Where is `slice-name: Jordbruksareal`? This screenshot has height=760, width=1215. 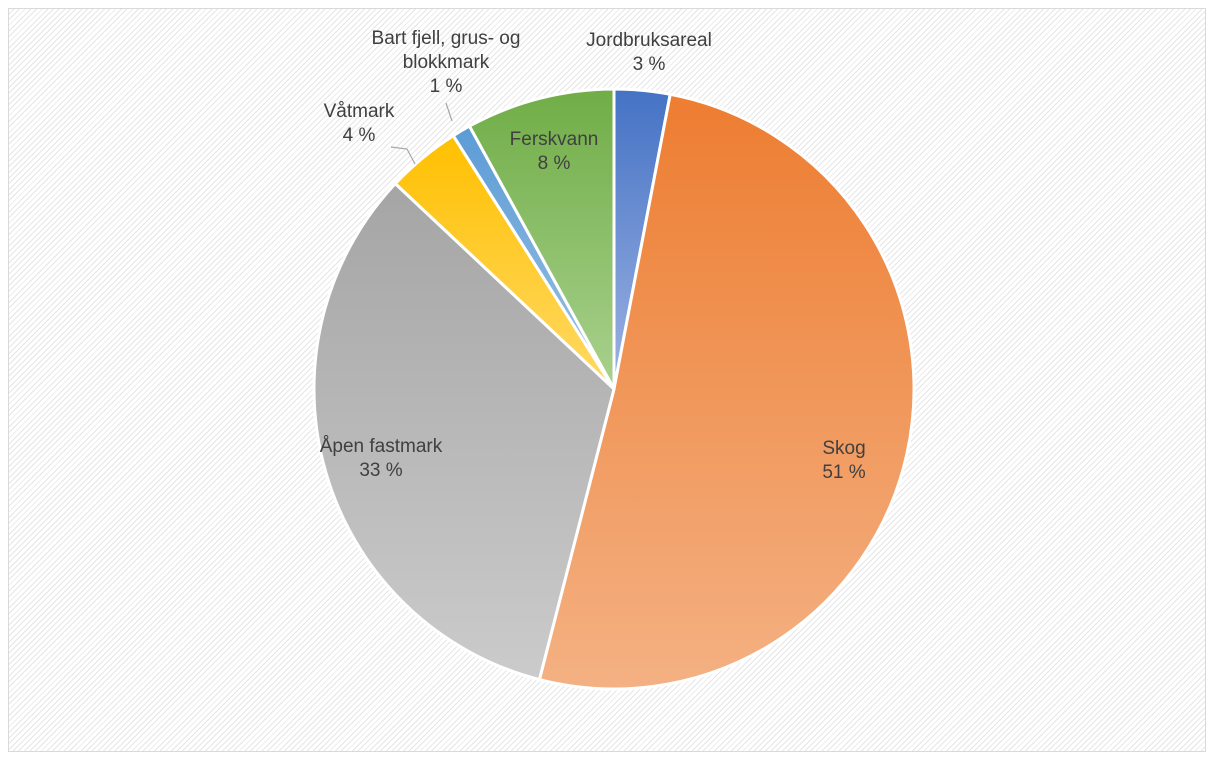 slice-name: Jordbruksareal is located at coordinates (649, 40).